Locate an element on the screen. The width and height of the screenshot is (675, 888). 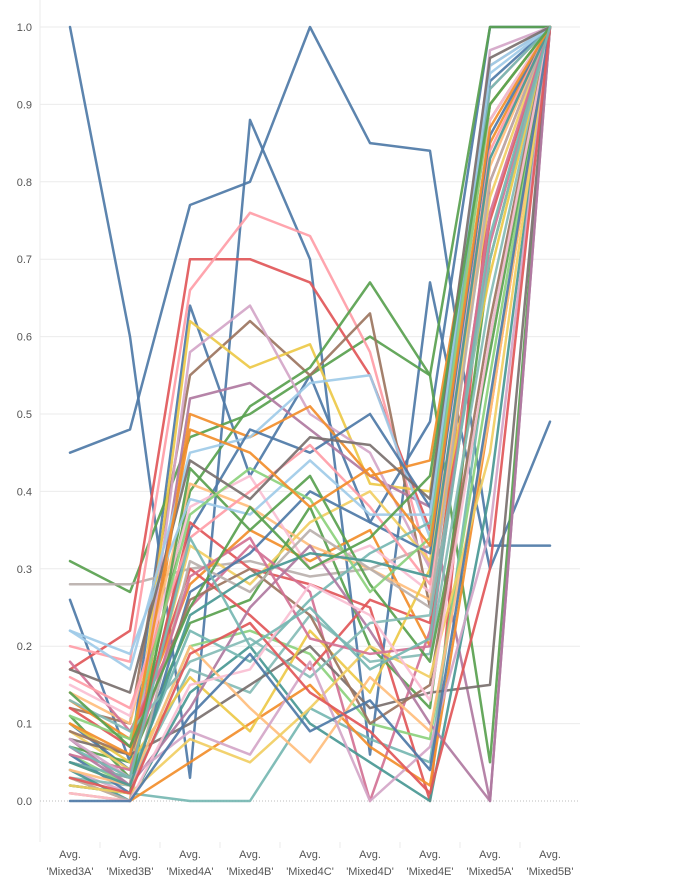
y-tick-label: 0.9 is located at coordinates (24, 105).